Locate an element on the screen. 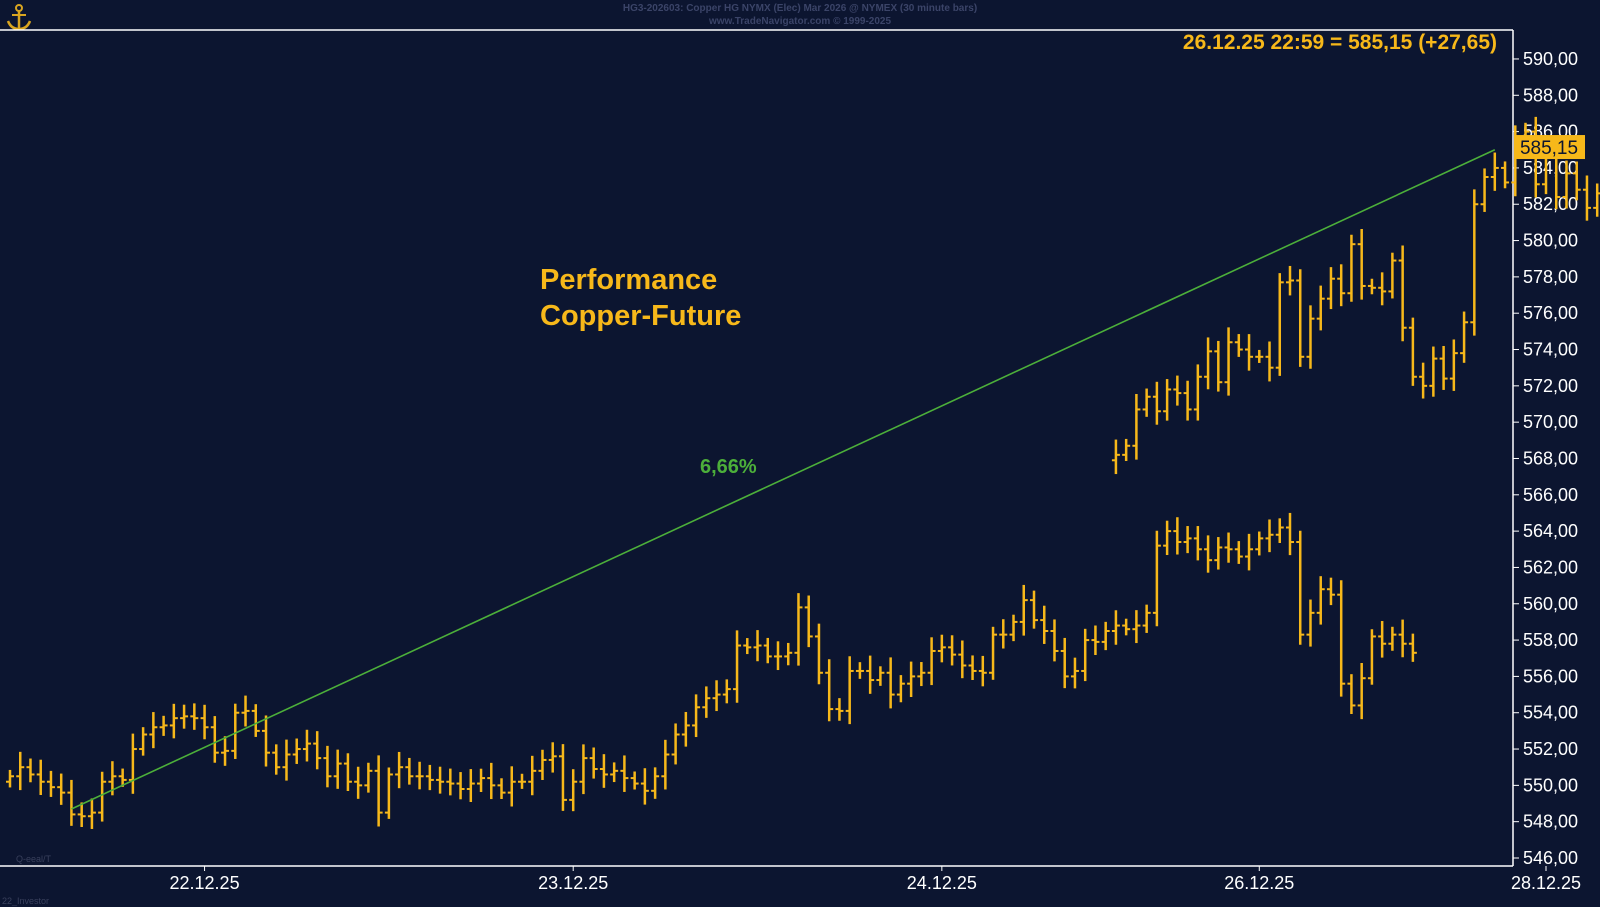 This screenshot has width=1600, height=907. y-tick-label: 580,00 is located at coordinates (1550, 241).